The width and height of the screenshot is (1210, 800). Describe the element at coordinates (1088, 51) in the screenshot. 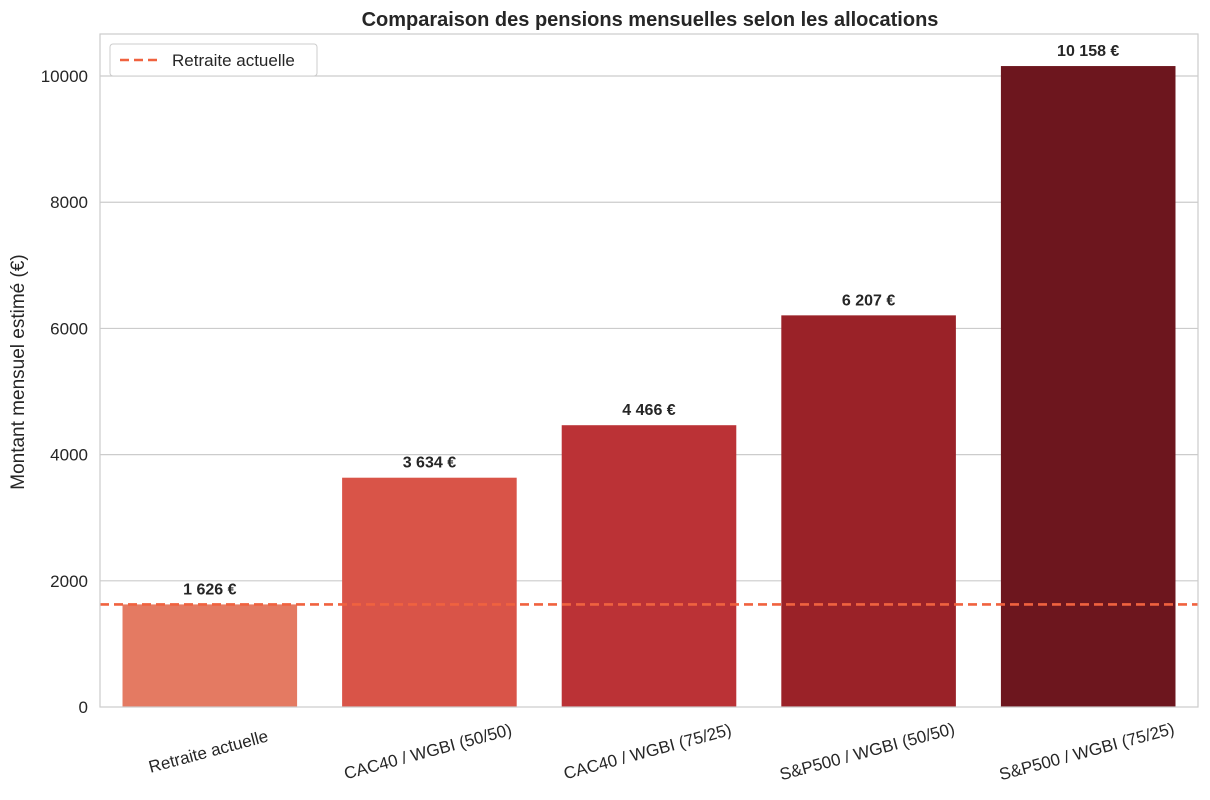

I see `bar-value-label: 10 158 €` at that location.